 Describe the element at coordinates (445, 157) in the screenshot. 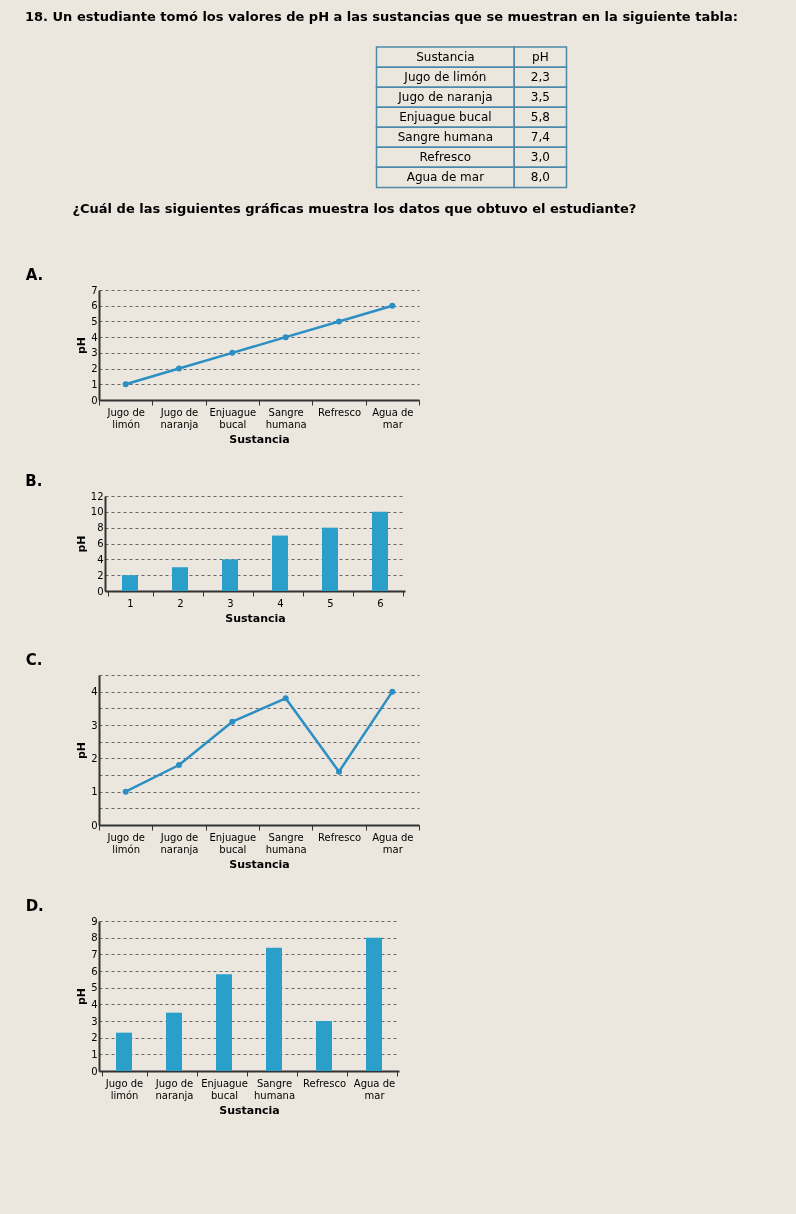

I see `text: Refresco` at that location.